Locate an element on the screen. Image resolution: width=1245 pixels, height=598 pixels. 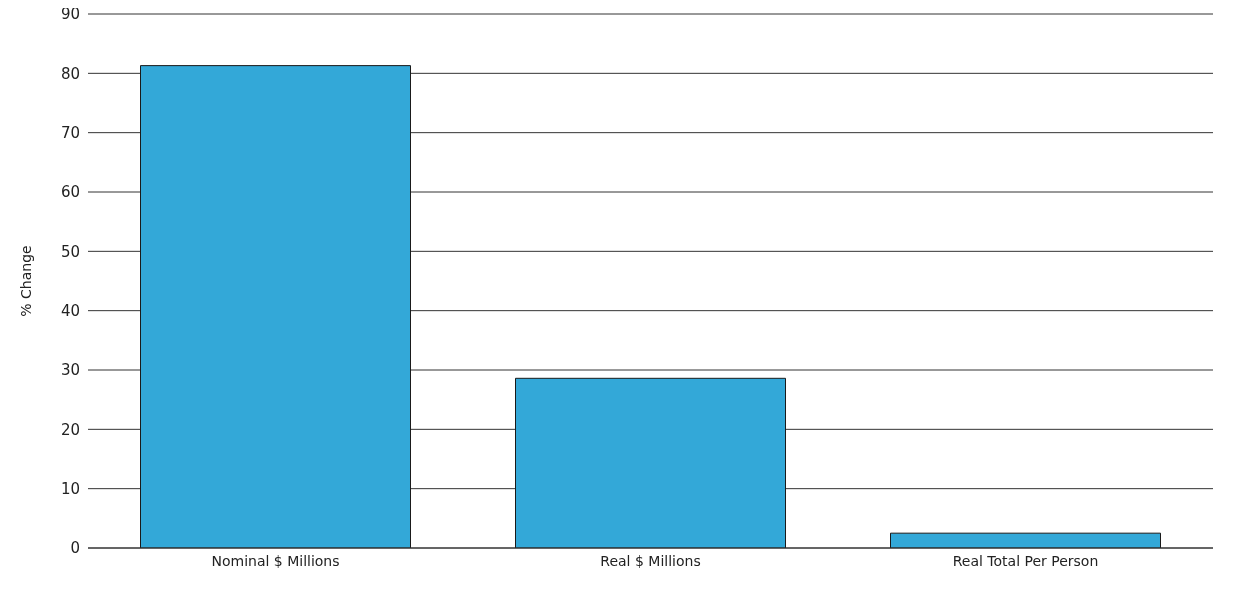
y-tick-label: 60 is located at coordinates (70, 192).